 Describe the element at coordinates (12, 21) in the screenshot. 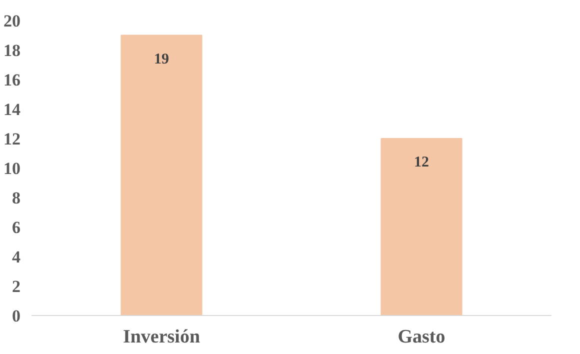

I see `y-tick-label: 20` at that location.